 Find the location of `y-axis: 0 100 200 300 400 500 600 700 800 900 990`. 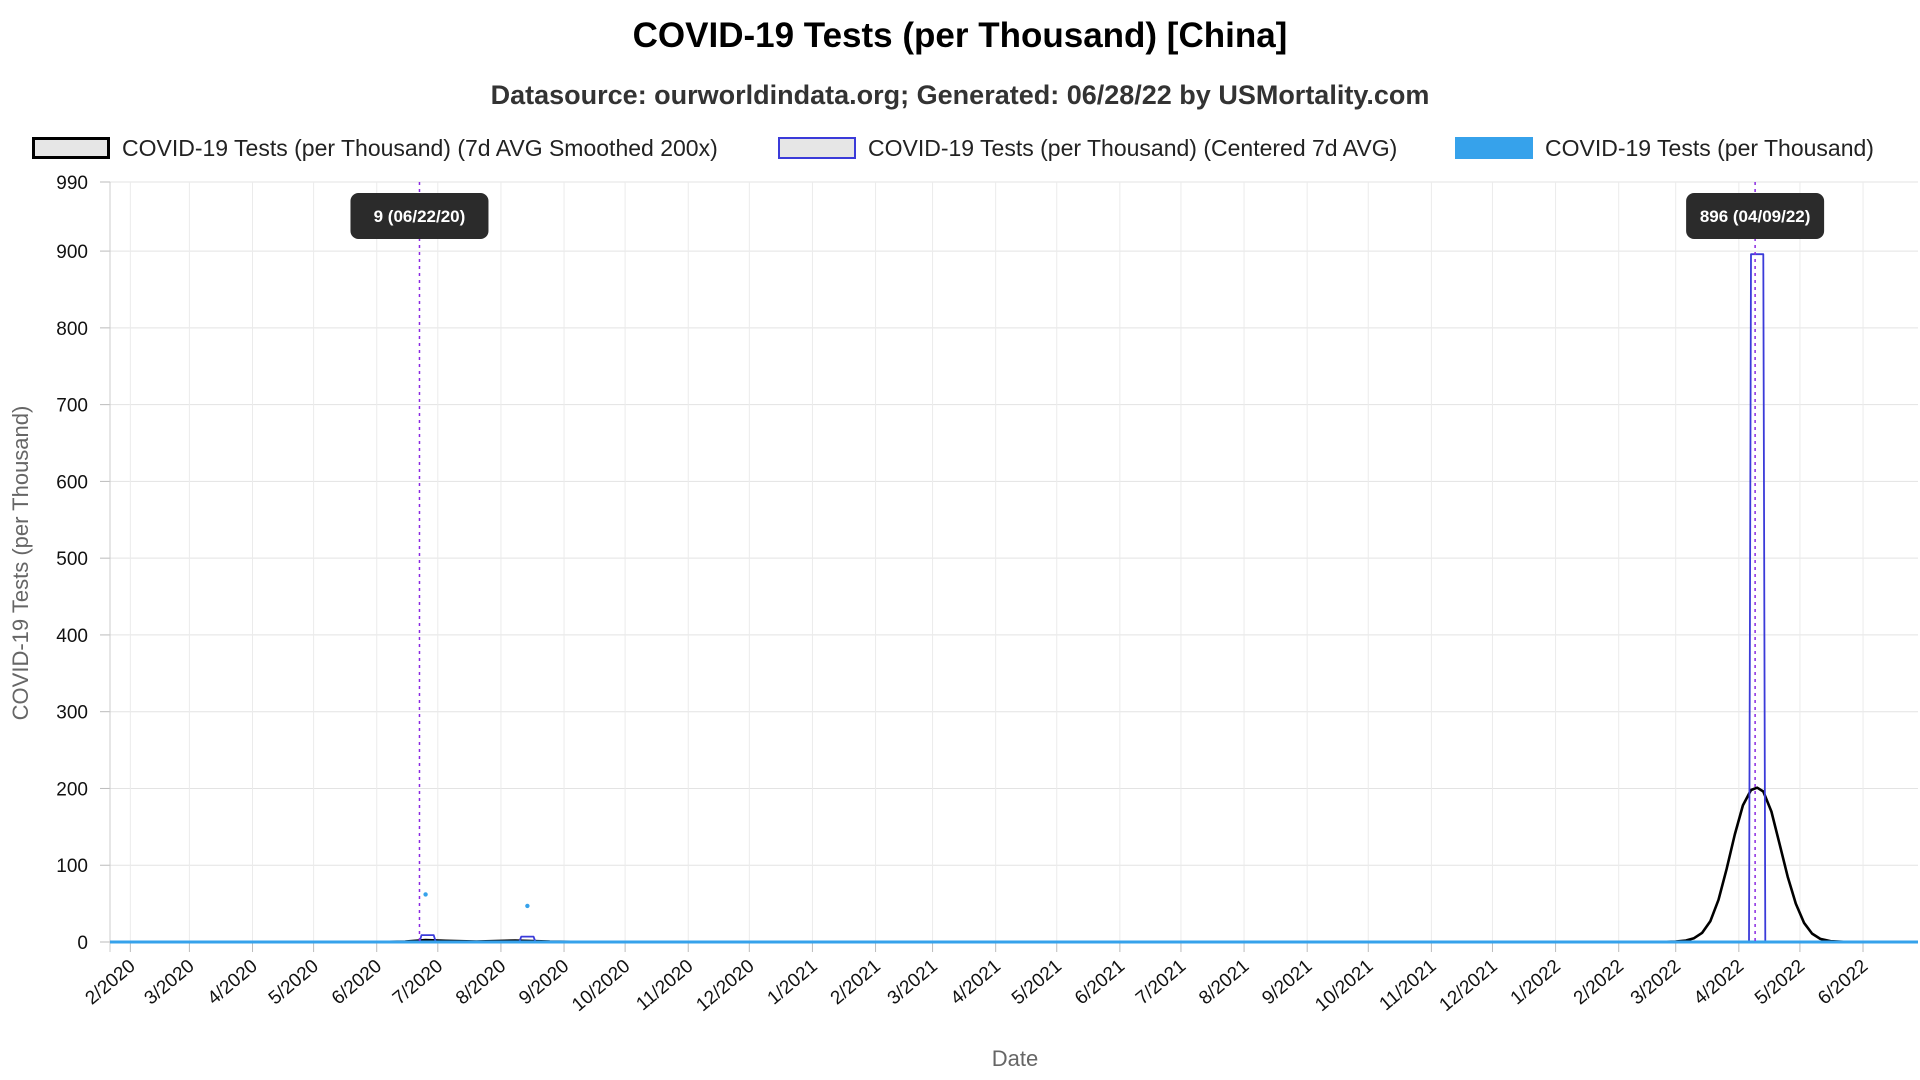

y-axis: 0 100 200 300 400 500 600 700 800 900 990 is located at coordinates (83, 563).